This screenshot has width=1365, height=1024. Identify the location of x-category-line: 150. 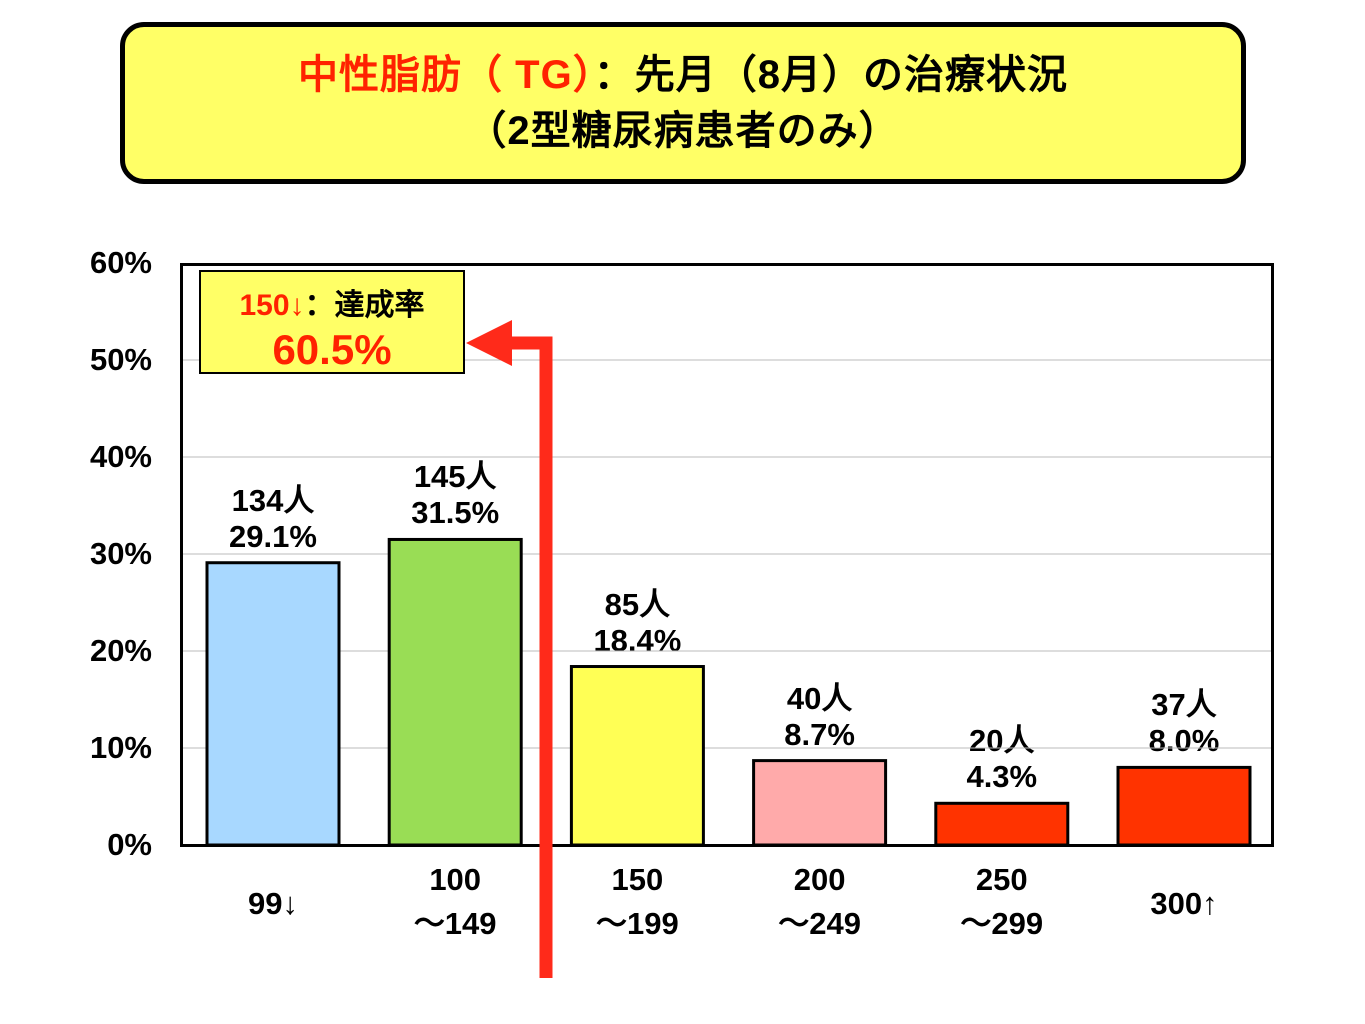
(637, 879).